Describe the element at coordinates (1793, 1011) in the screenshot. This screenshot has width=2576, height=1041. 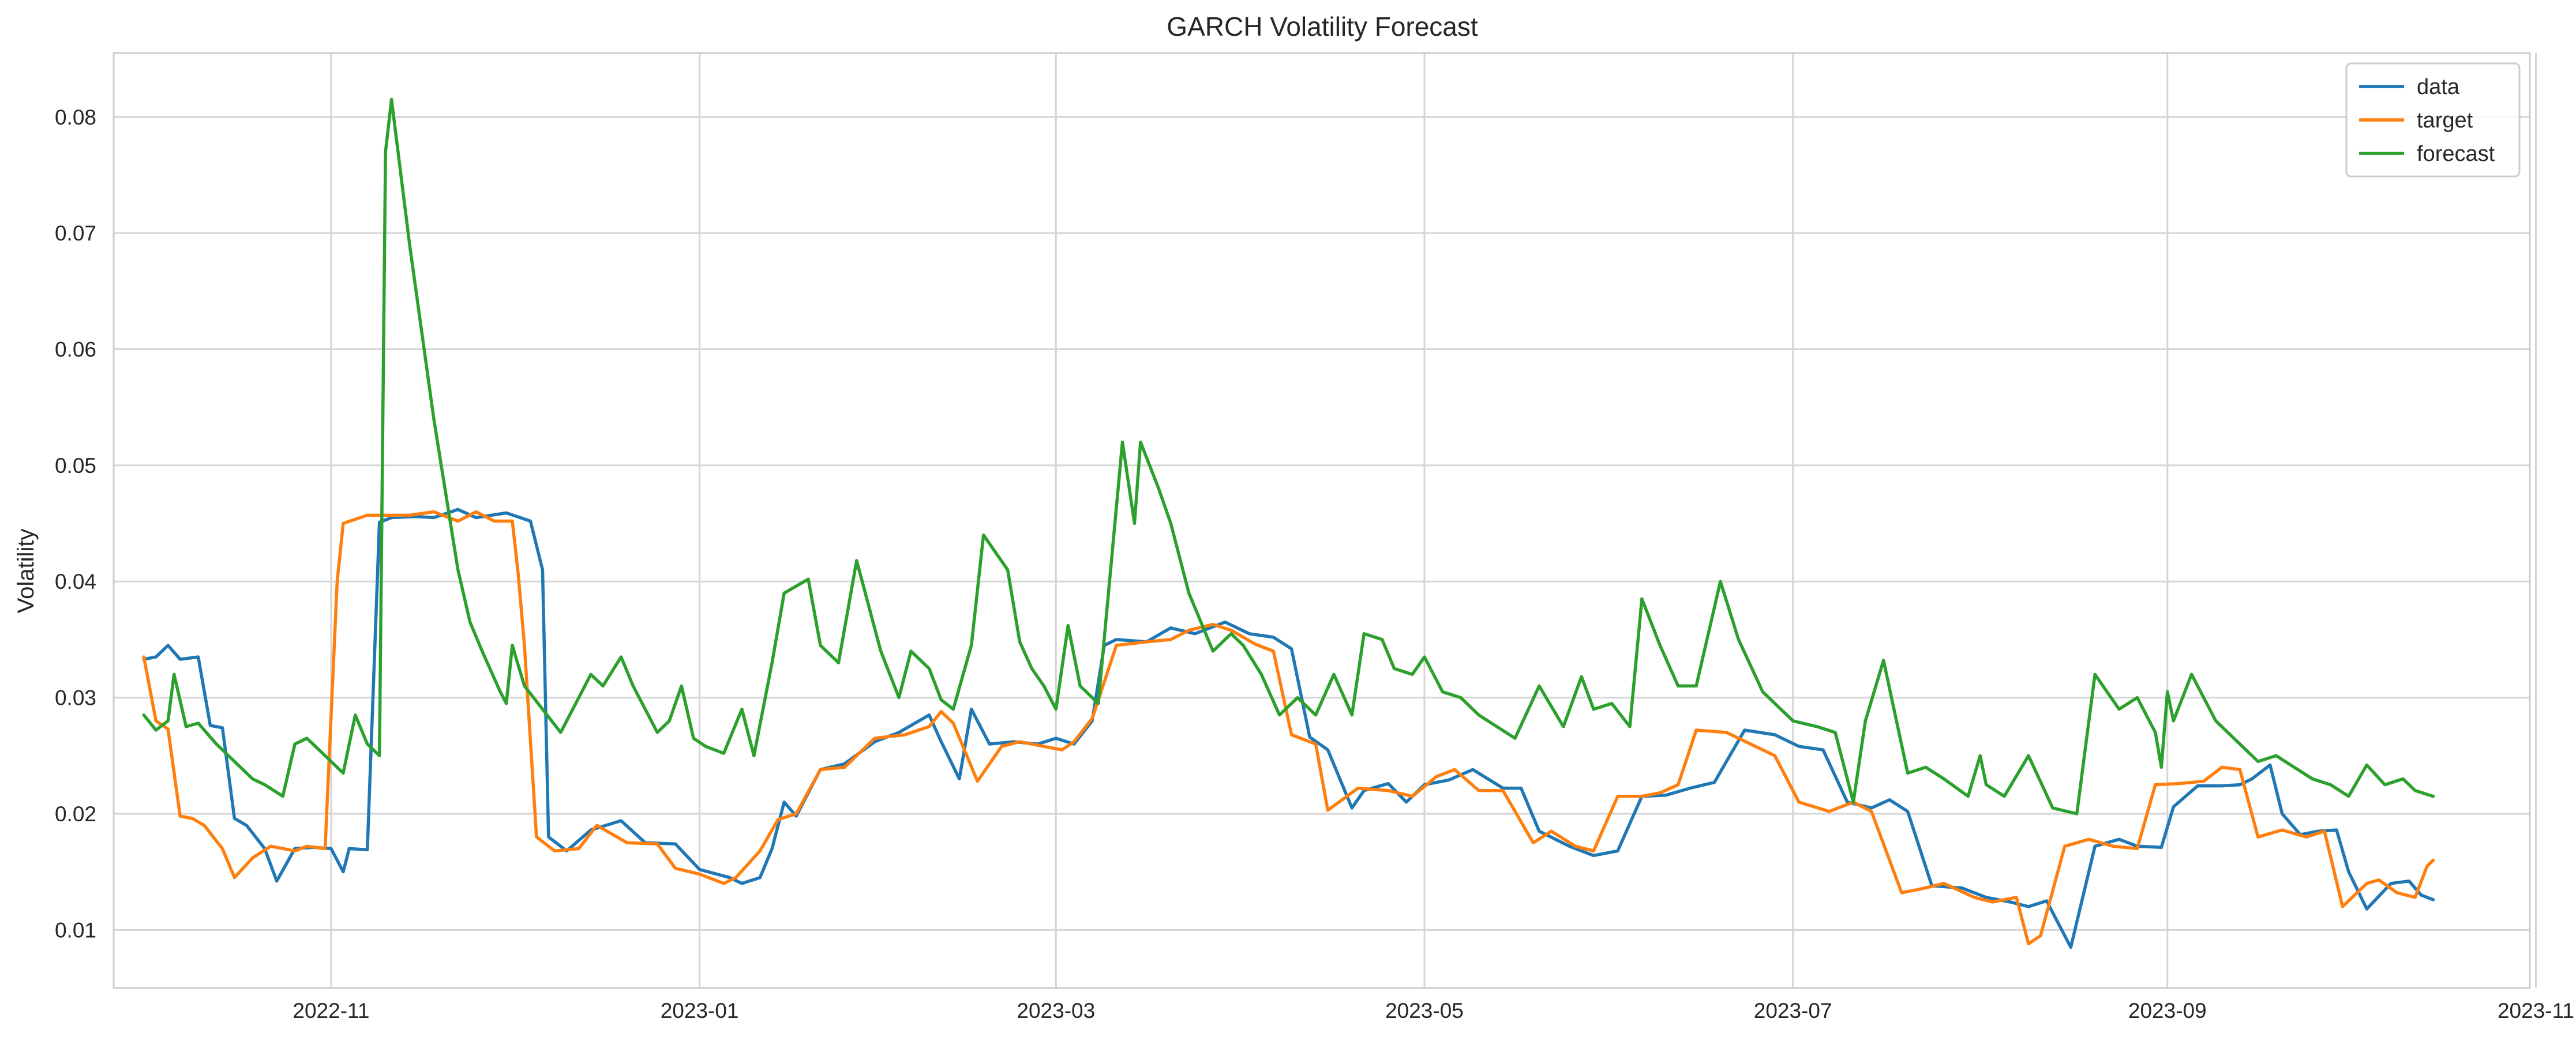
I see `x-tick-label: 2023-07` at that location.